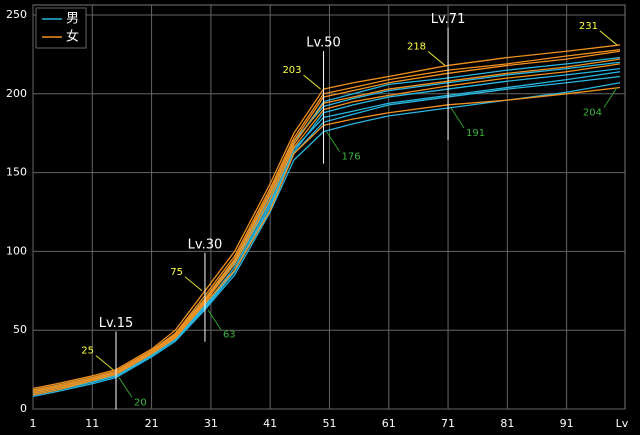  Describe the element at coordinates (211, 423) in the screenshot. I see `x-tick-label: 31` at that location.